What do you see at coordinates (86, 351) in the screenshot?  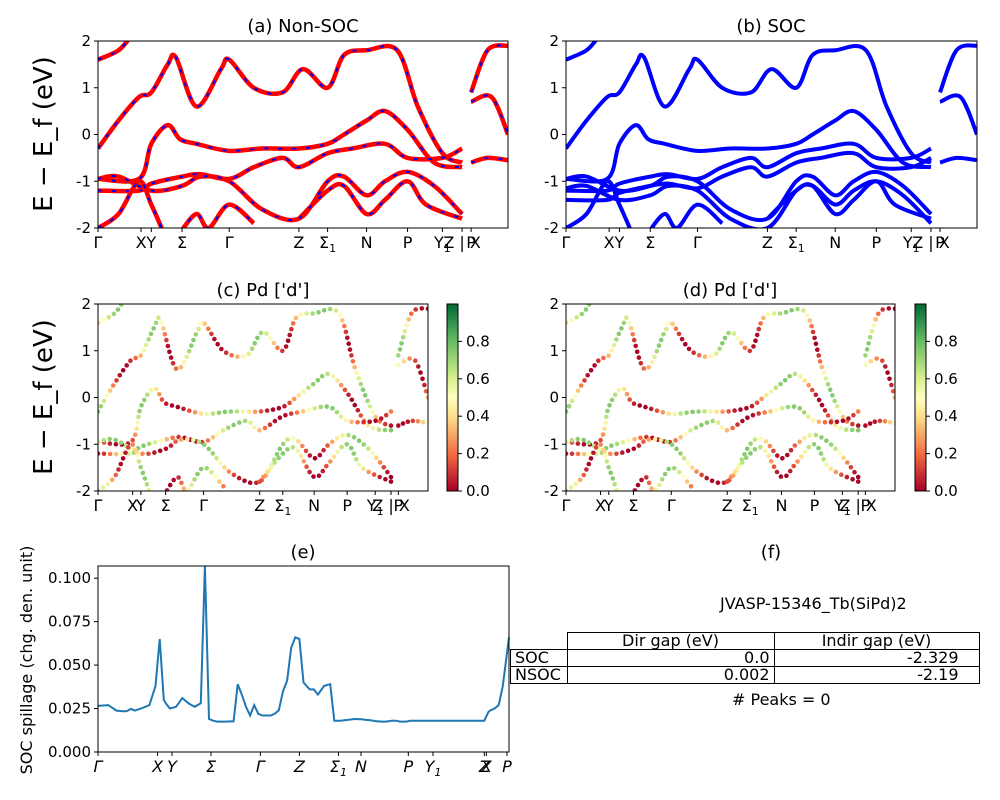 I see `ytick-label: 1` at bounding box center [86, 351].